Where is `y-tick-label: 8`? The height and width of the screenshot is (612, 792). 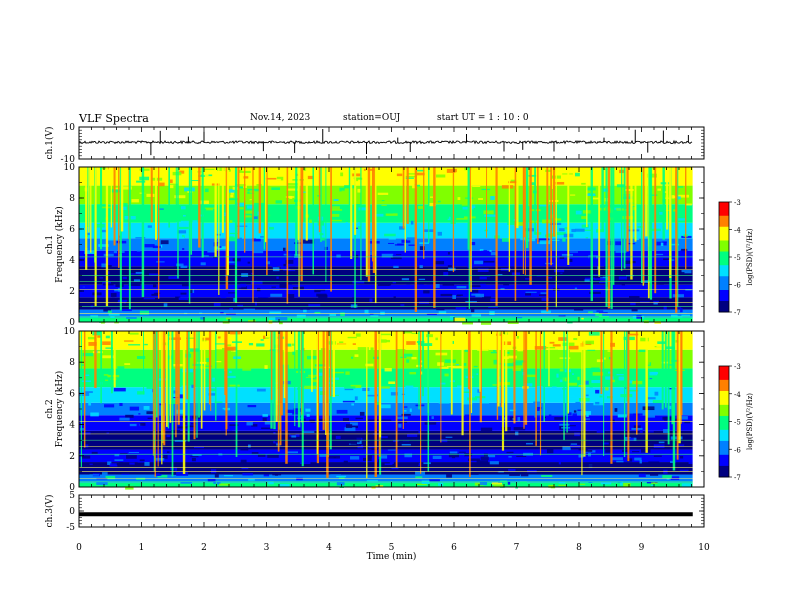
y-tick-label: 8 is located at coordinates (72, 363).